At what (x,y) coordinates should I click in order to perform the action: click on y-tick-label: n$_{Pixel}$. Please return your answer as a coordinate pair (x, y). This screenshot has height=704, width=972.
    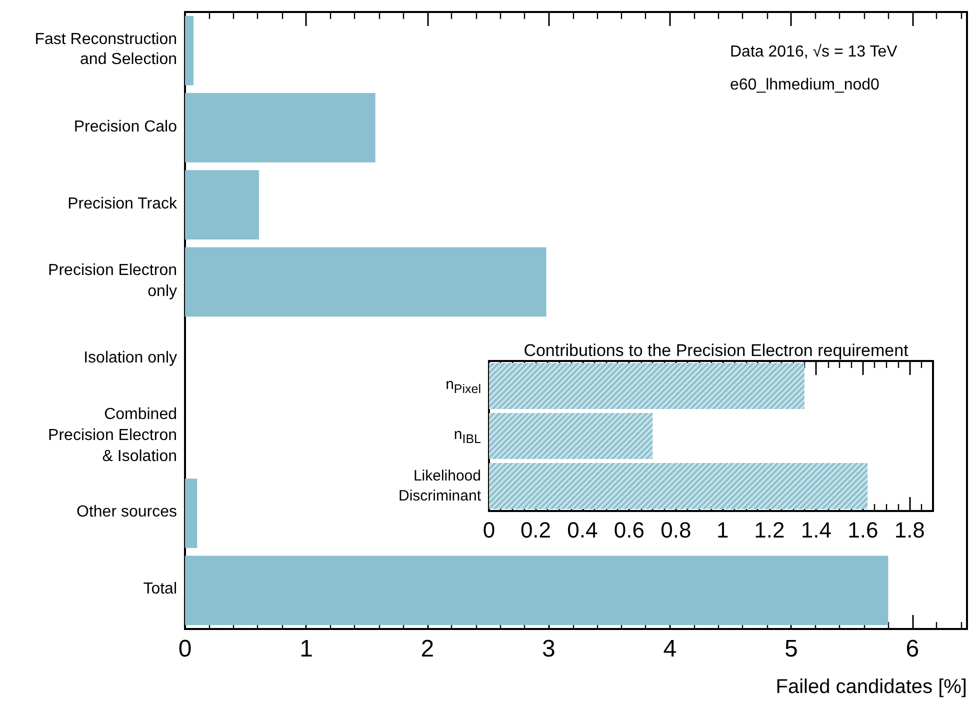
    Looking at the image, I should click on (463, 386).